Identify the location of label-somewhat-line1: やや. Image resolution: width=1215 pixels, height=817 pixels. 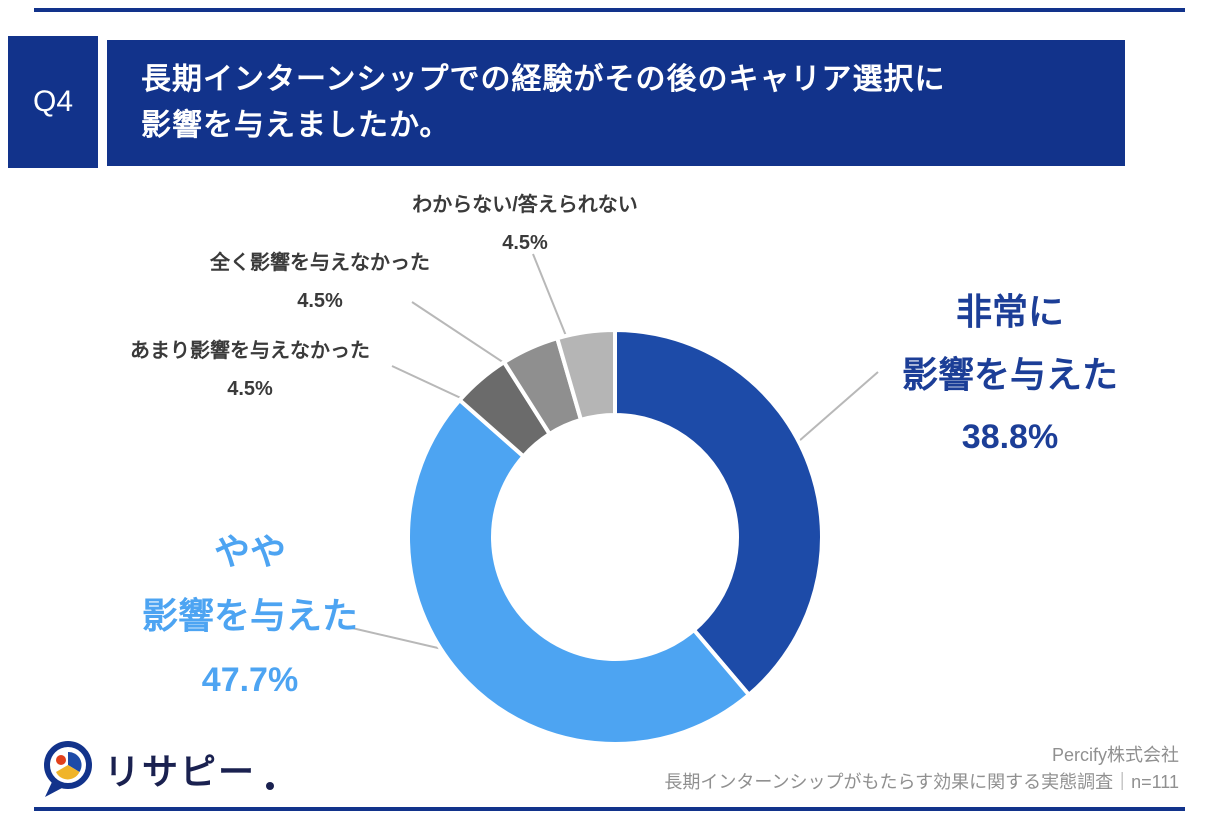
(249, 551).